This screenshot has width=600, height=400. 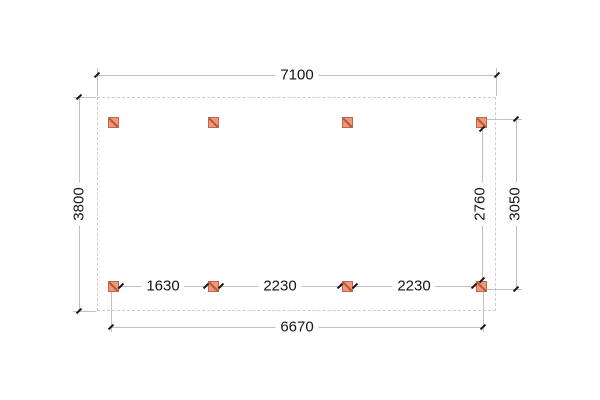 I want to click on dimension-tick, so click(x=497, y=75).